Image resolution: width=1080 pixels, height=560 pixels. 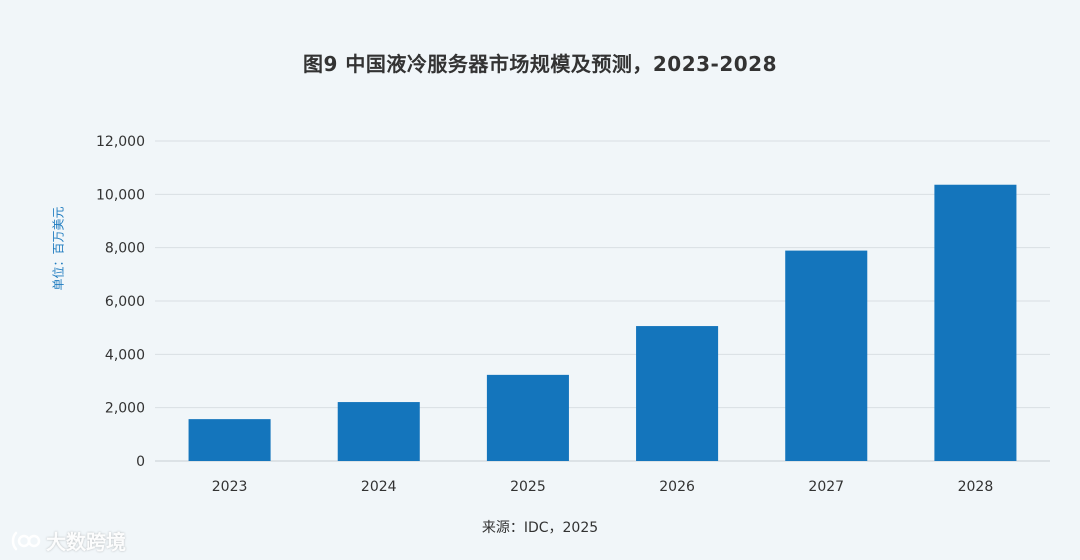 What do you see at coordinates (125, 302) in the screenshot?
I see `y-tick-label: 6,000` at bounding box center [125, 302].